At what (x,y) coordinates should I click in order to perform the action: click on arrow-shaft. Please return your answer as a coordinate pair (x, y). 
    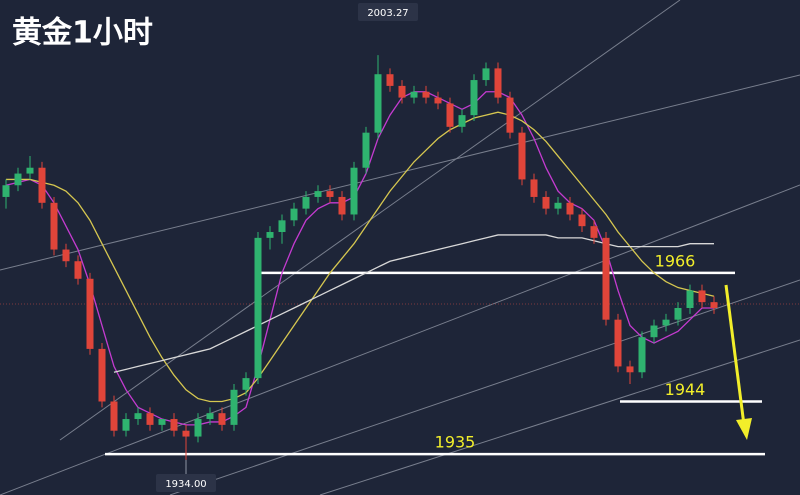
    Looking at the image, I should click on (735, 355).